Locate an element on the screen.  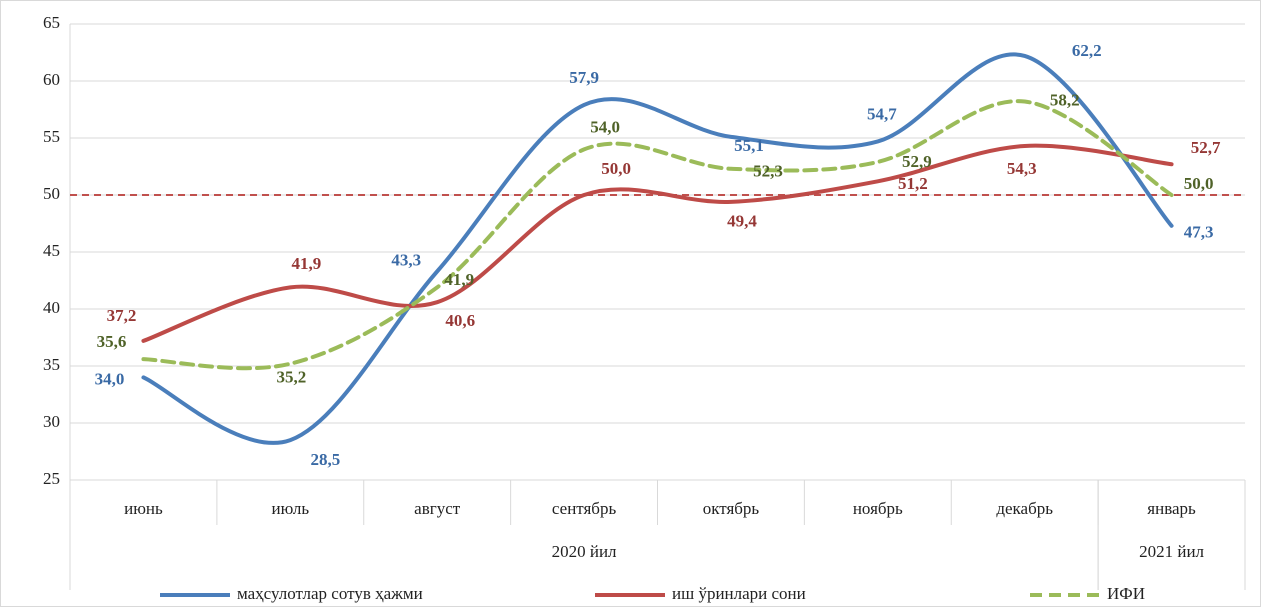
x-tick-label: ноябрь is located at coordinates (878, 508).